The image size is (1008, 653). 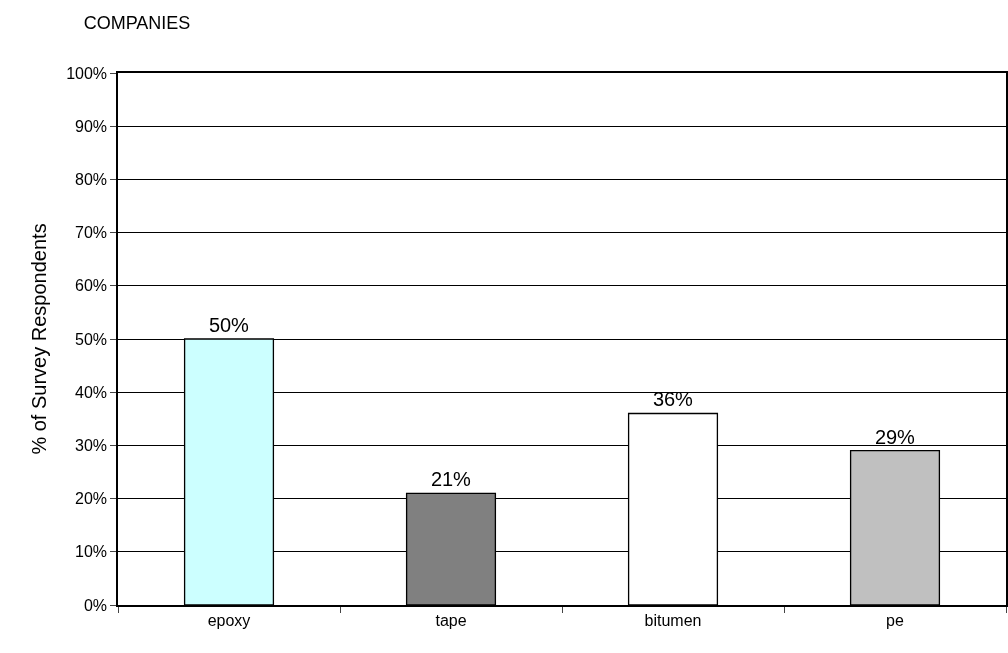 I want to click on y-tick-label: 80%, so click(x=91, y=179).